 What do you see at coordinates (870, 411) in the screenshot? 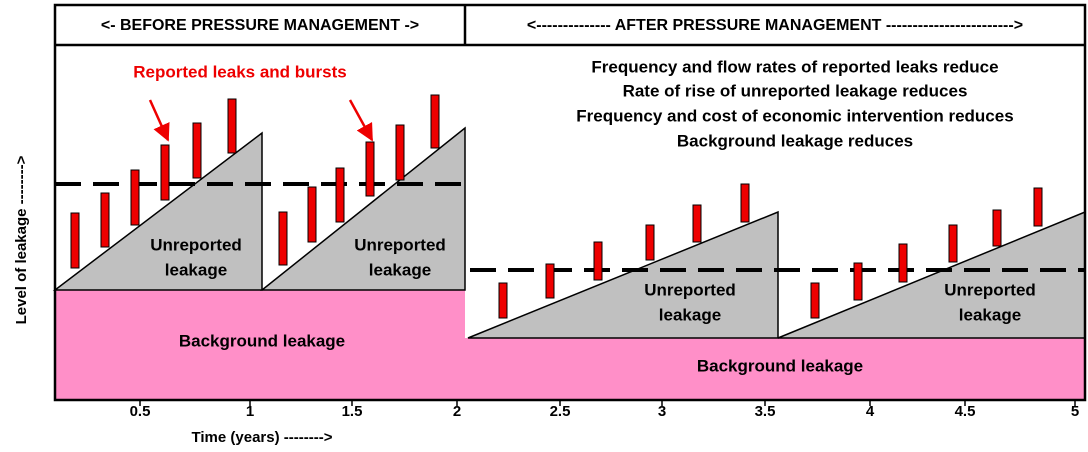
I see `tick-label: 4` at bounding box center [870, 411].